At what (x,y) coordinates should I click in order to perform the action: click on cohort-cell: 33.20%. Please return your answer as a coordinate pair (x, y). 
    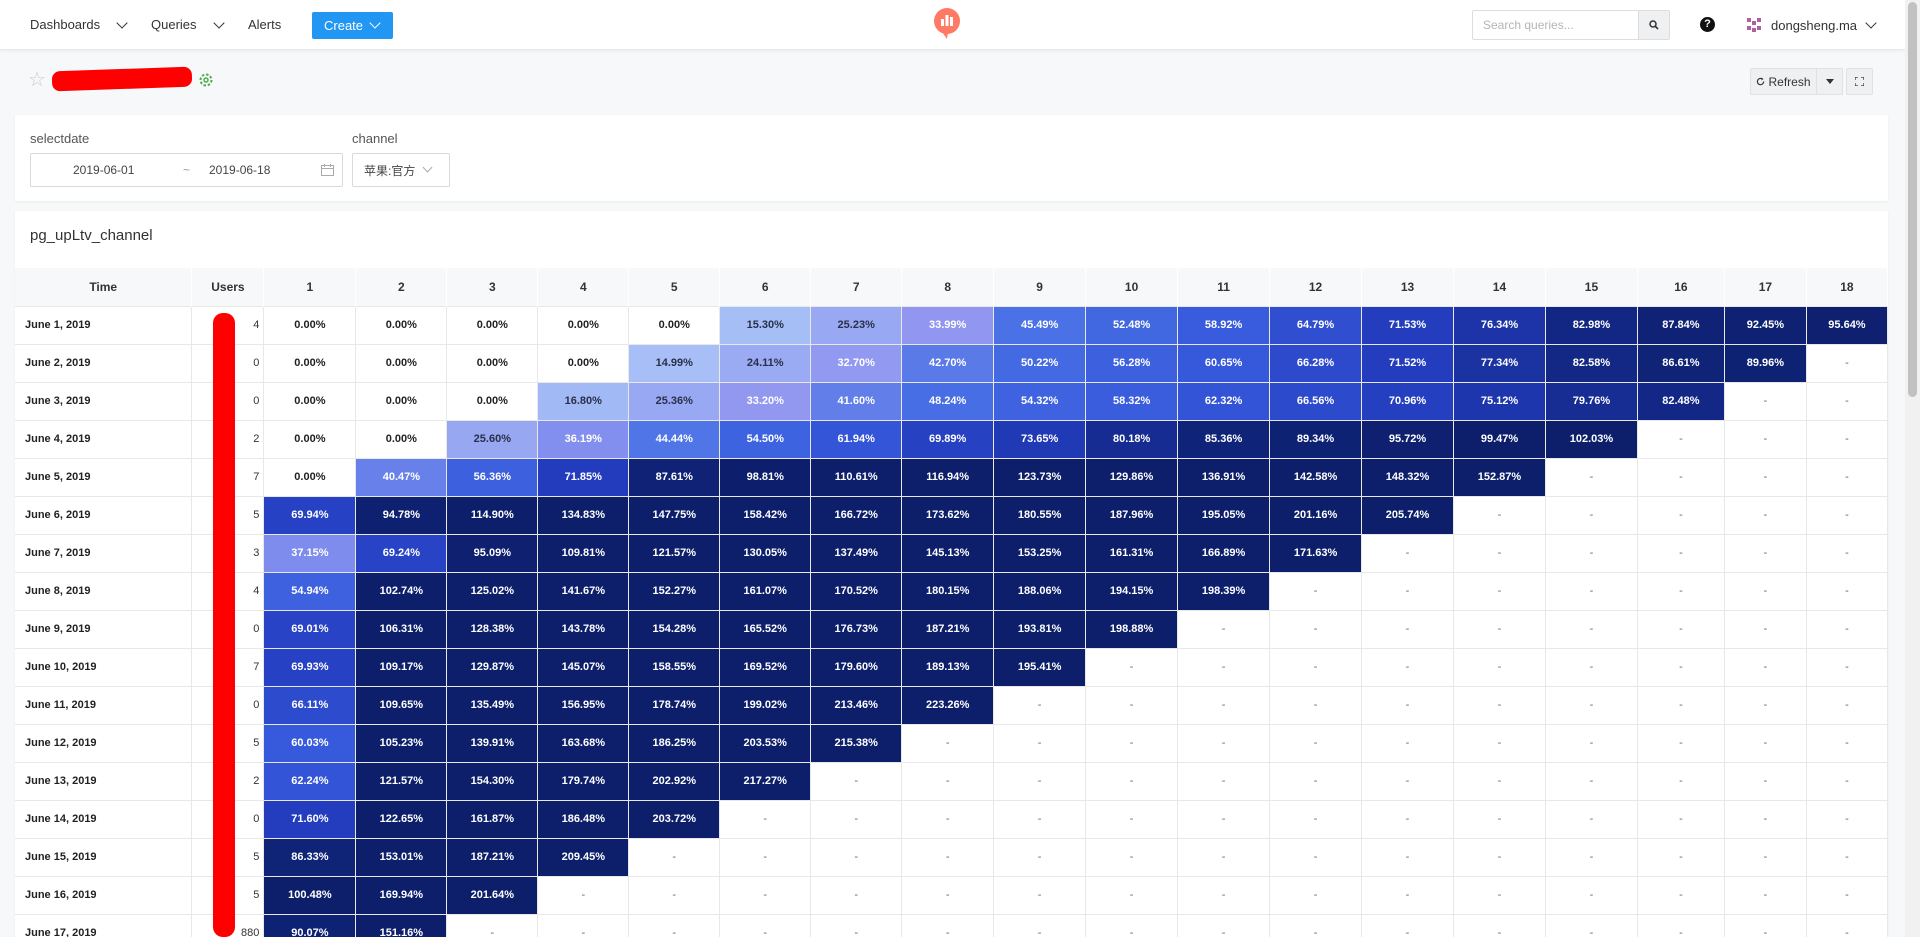
    Looking at the image, I should click on (765, 400).